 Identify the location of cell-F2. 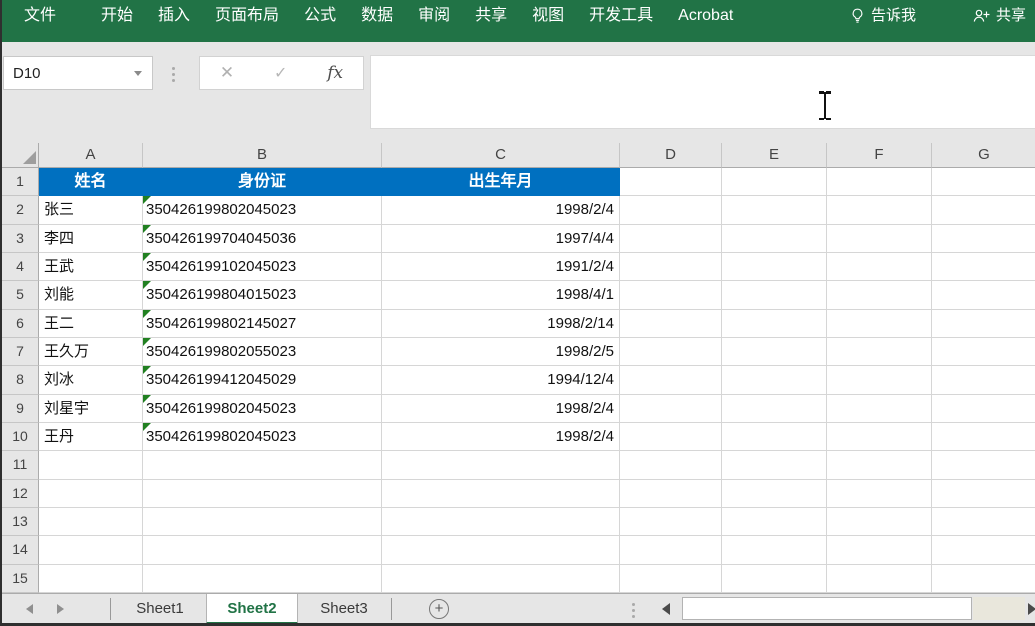
(879, 210).